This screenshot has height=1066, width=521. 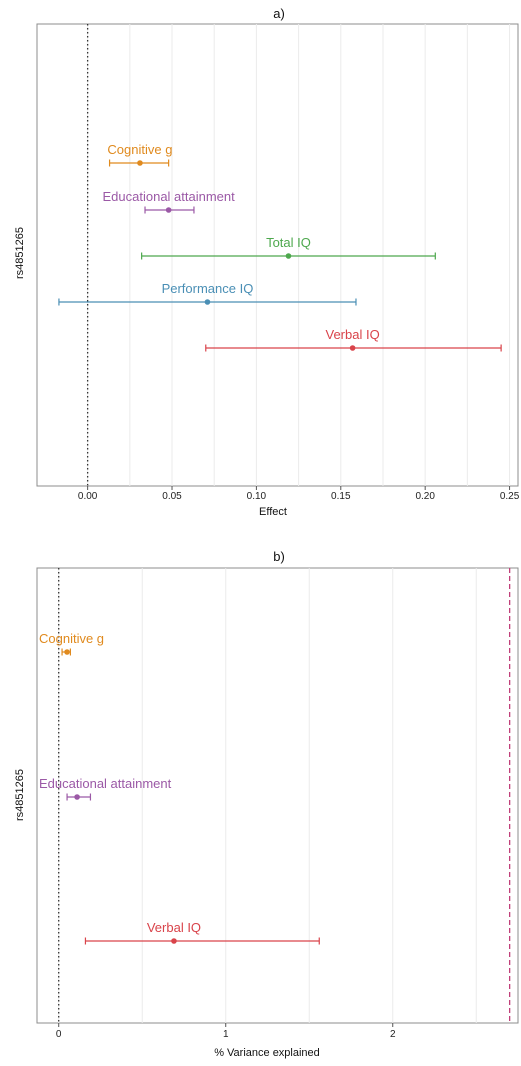 I want to click on x-tick-label: 0.05, so click(x=172, y=496).